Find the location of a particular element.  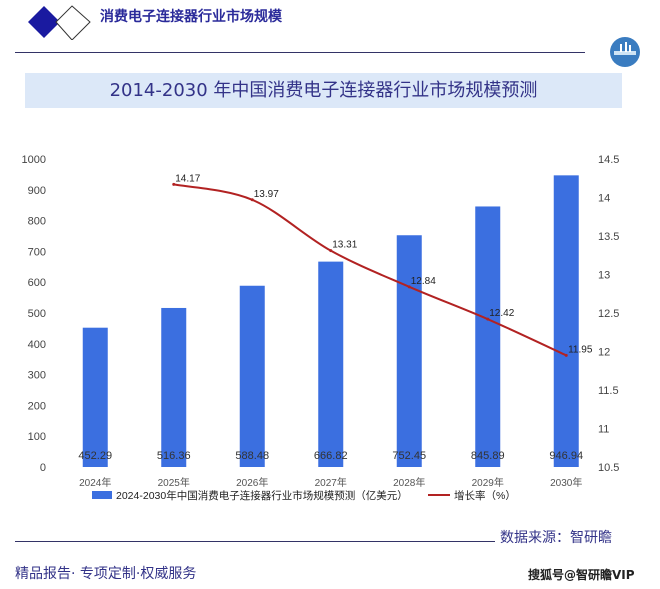

header-divider is located at coordinates (300, 52).